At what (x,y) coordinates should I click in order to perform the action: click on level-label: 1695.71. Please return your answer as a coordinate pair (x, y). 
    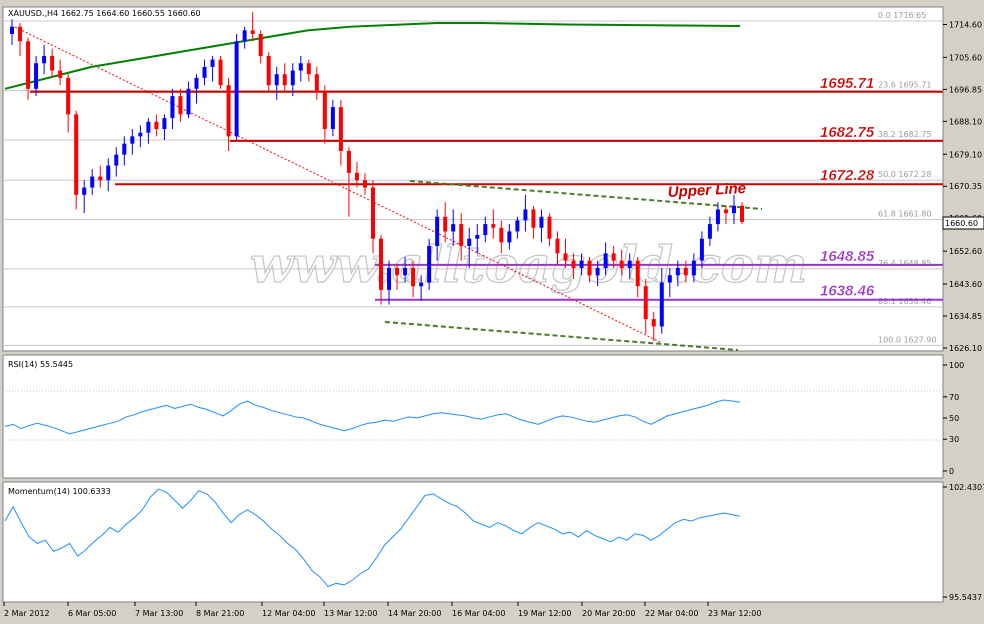
    Looking at the image, I should click on (847, 83).